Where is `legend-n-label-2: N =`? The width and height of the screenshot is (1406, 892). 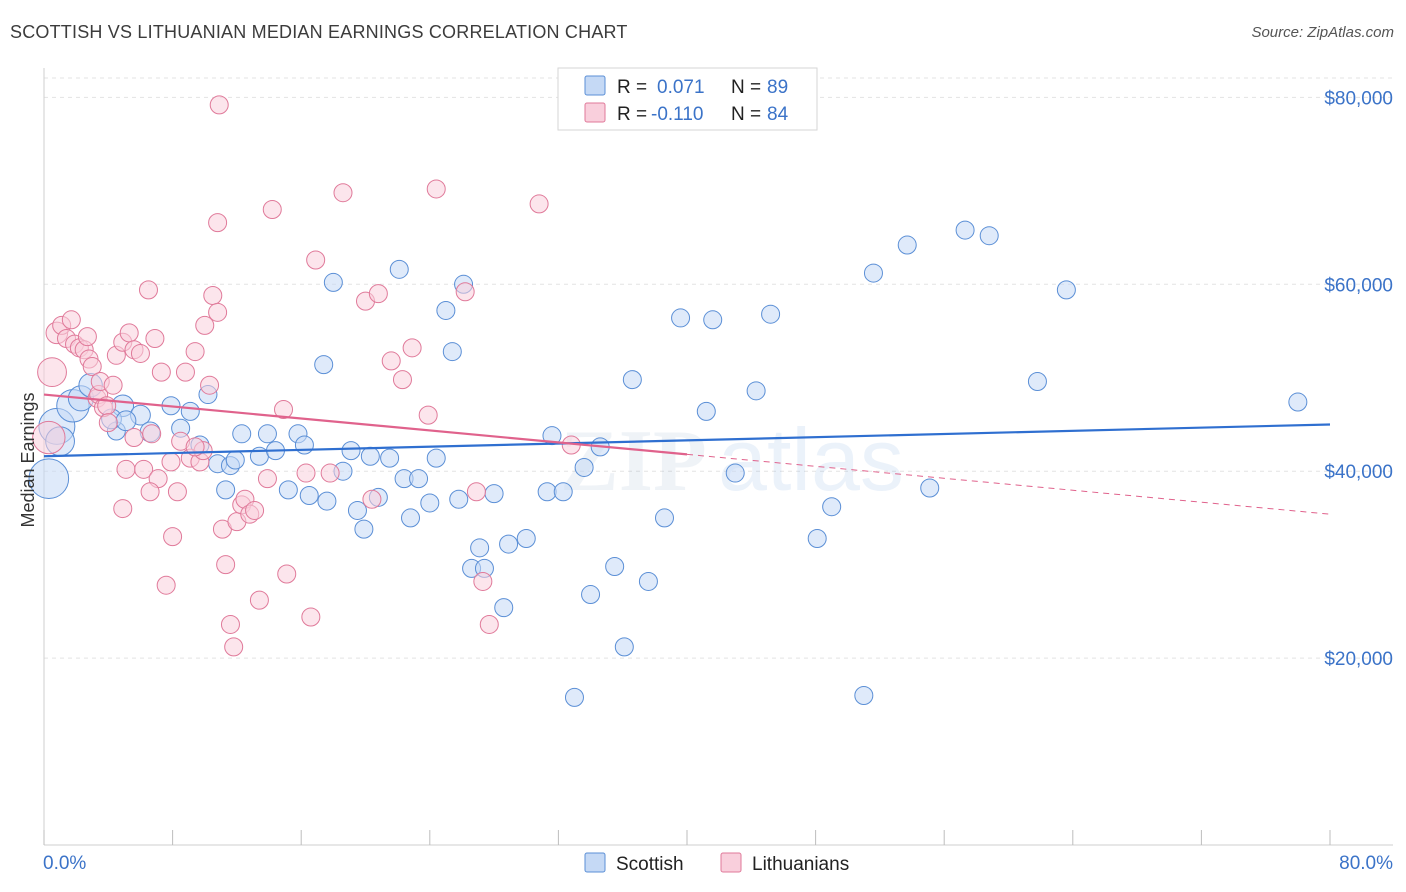 legend-n-label-2: N = is located at coordinates (746, 114).